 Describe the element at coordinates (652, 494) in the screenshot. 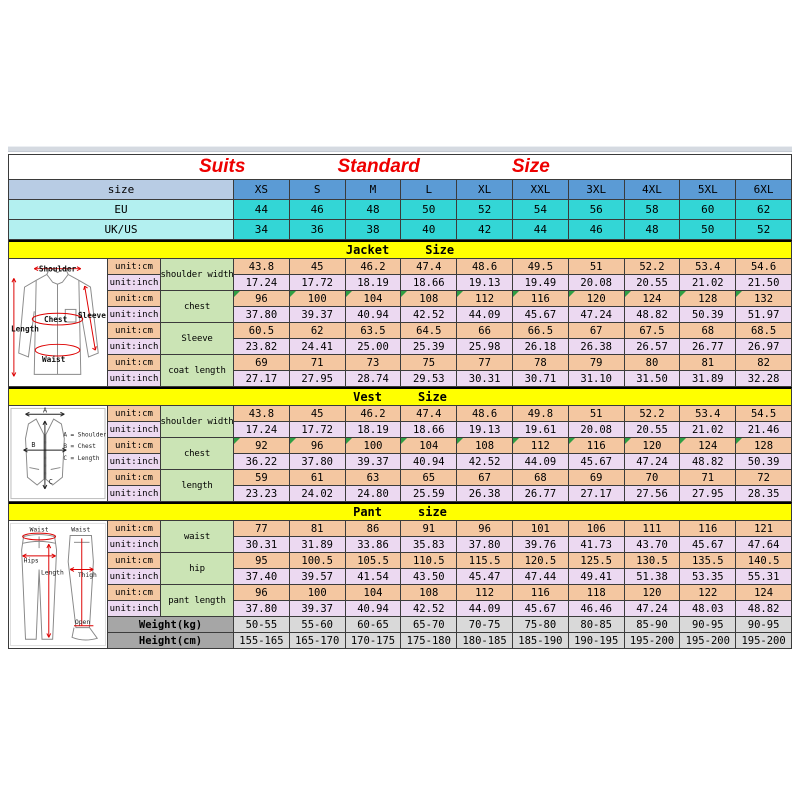

I see `inch-value-cell: 27.56` at that location.